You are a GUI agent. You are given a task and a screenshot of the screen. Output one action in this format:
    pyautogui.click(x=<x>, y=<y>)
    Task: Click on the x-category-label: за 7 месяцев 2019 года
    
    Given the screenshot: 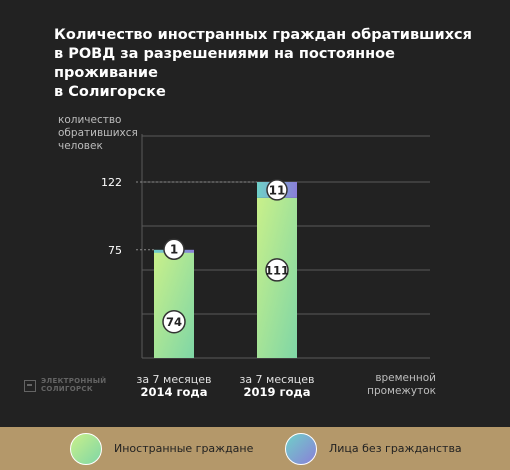 What is the action you would take?
    pyautogui.click(x=277, y=386)
    